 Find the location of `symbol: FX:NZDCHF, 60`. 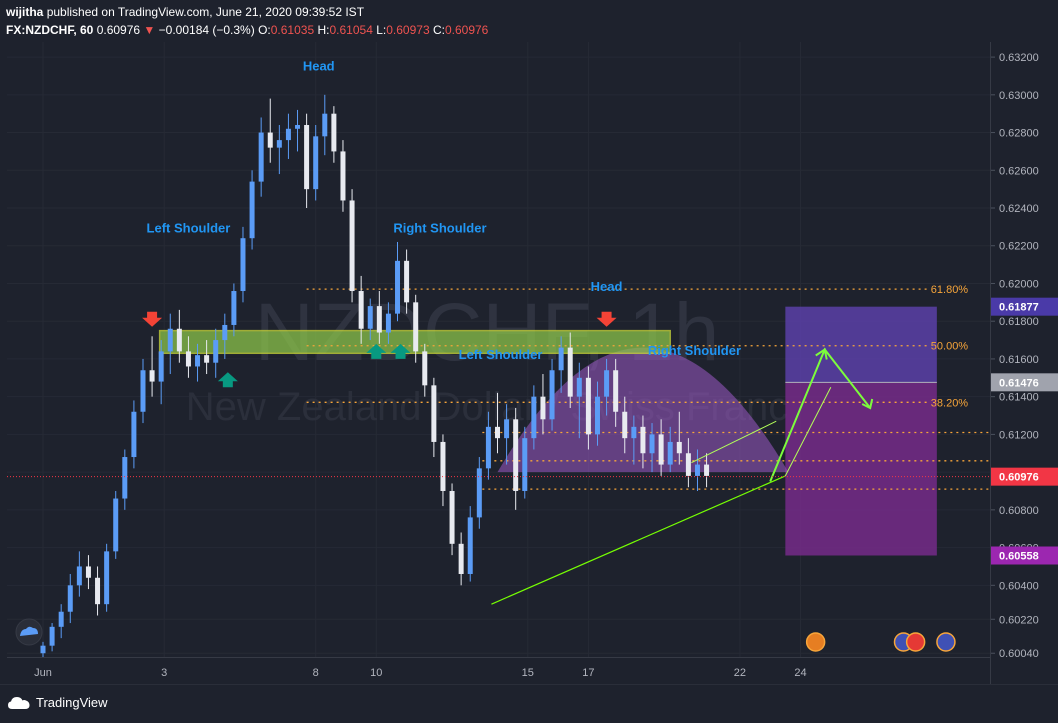

symbol: FX:NZDCHF, 60 is located at coordinates (50, 30).